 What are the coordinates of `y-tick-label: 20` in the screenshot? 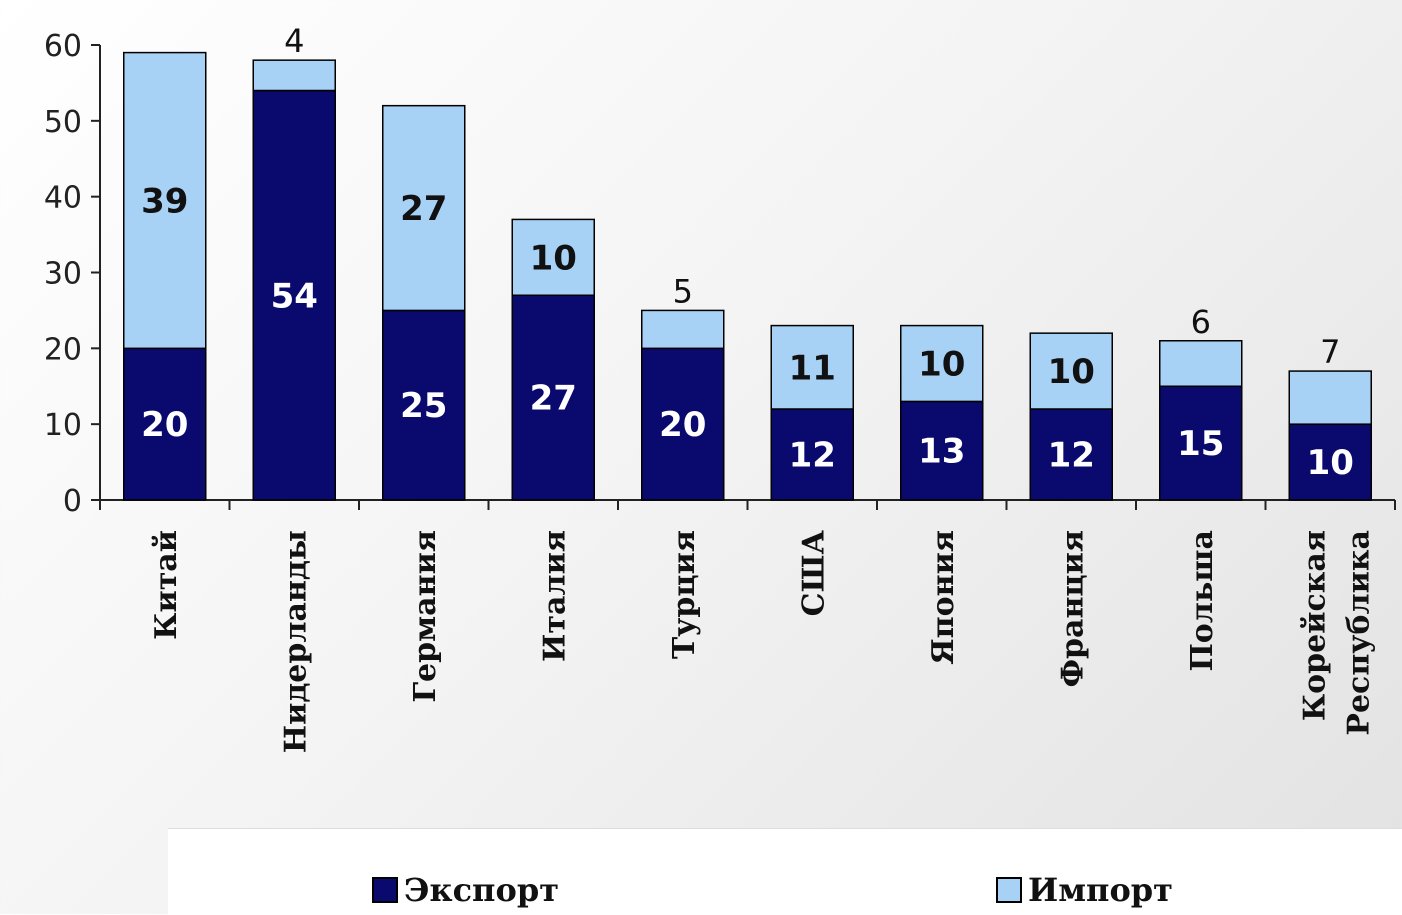 It's located at (63, 349).